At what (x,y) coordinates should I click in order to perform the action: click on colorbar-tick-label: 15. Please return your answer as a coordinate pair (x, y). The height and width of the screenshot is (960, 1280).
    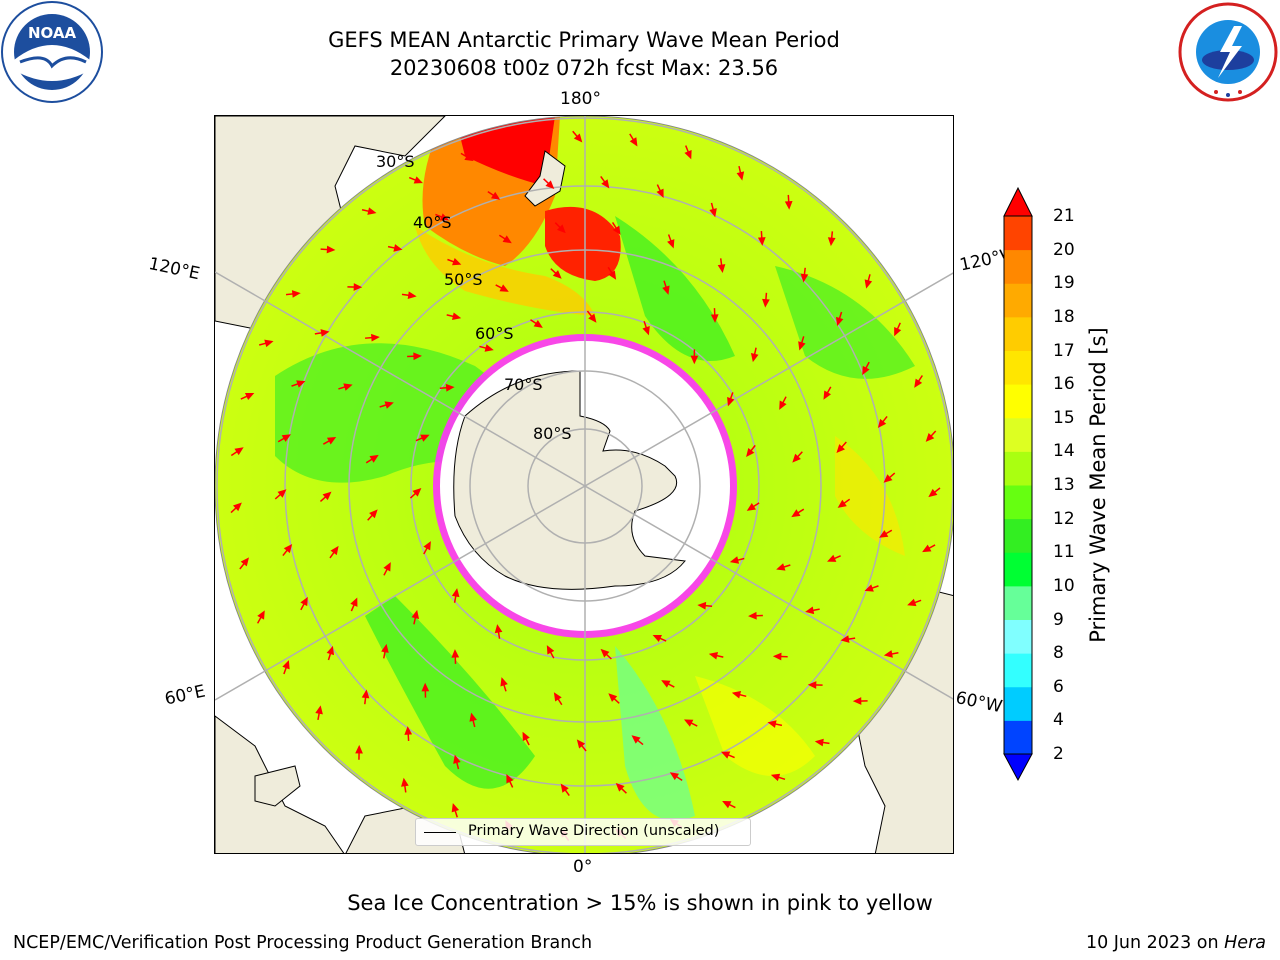
    Looking at the image, I should click on (1064, 417).